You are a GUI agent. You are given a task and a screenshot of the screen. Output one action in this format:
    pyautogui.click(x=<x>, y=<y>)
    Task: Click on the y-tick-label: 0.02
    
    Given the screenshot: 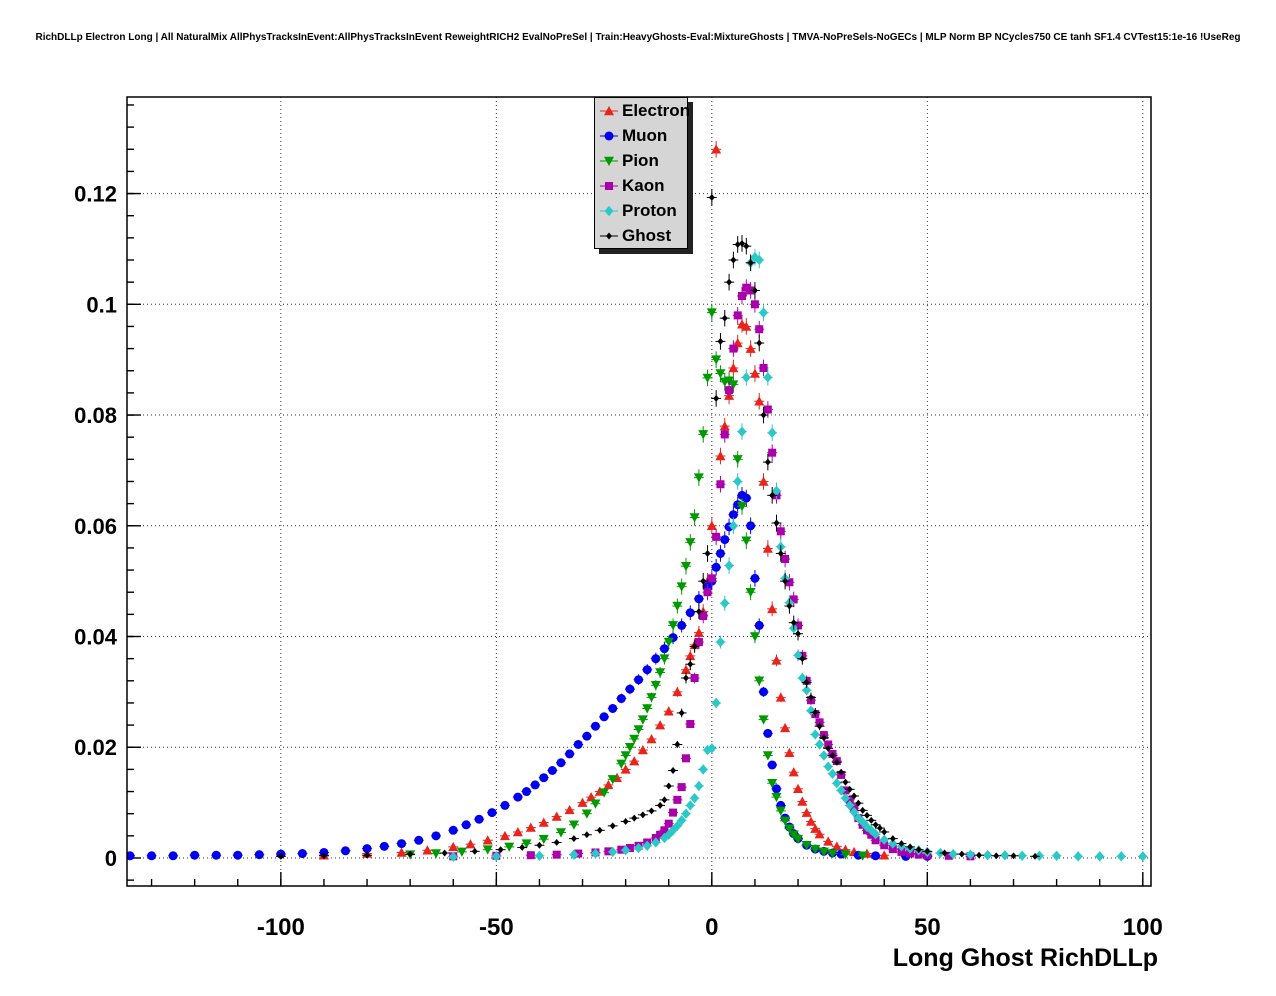 What is the action you would take?
    pyautogui.click(x=95, y=747)
    